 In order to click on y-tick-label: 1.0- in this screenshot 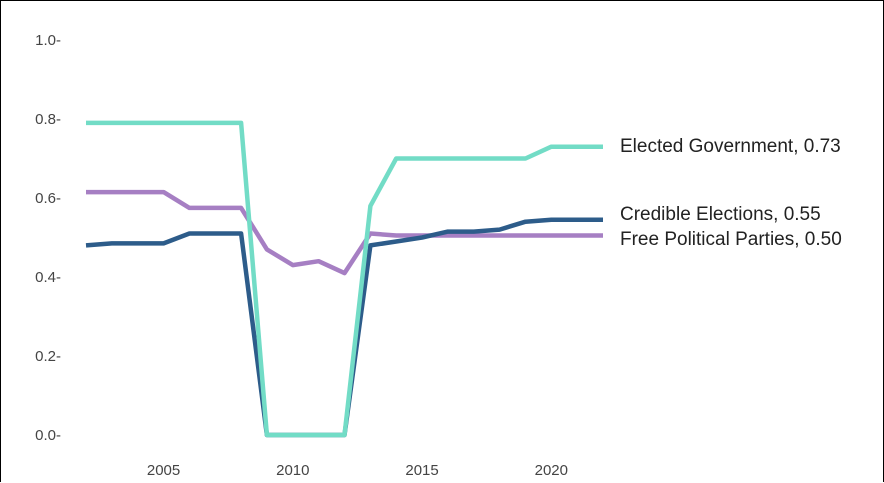, I will do `click(48, 40)`.